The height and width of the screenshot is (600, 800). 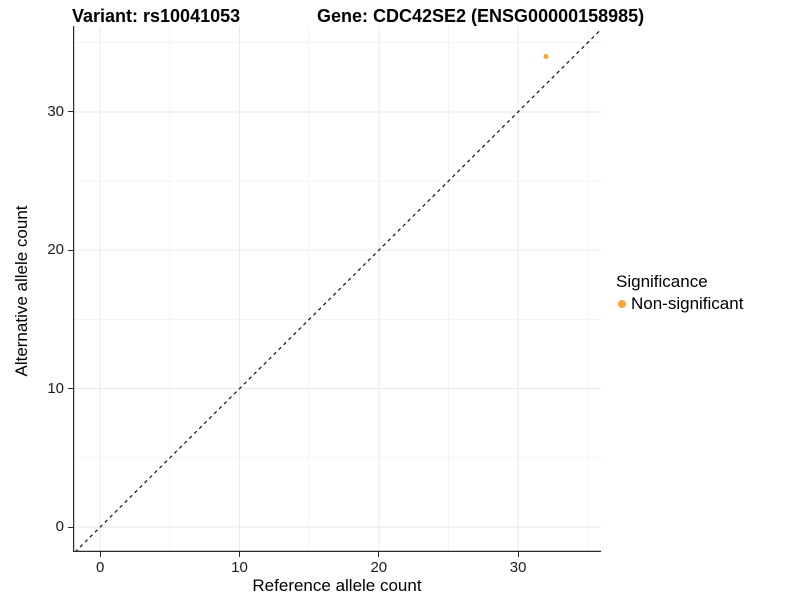 I want to click on data-point, so click(x=546, y=56).